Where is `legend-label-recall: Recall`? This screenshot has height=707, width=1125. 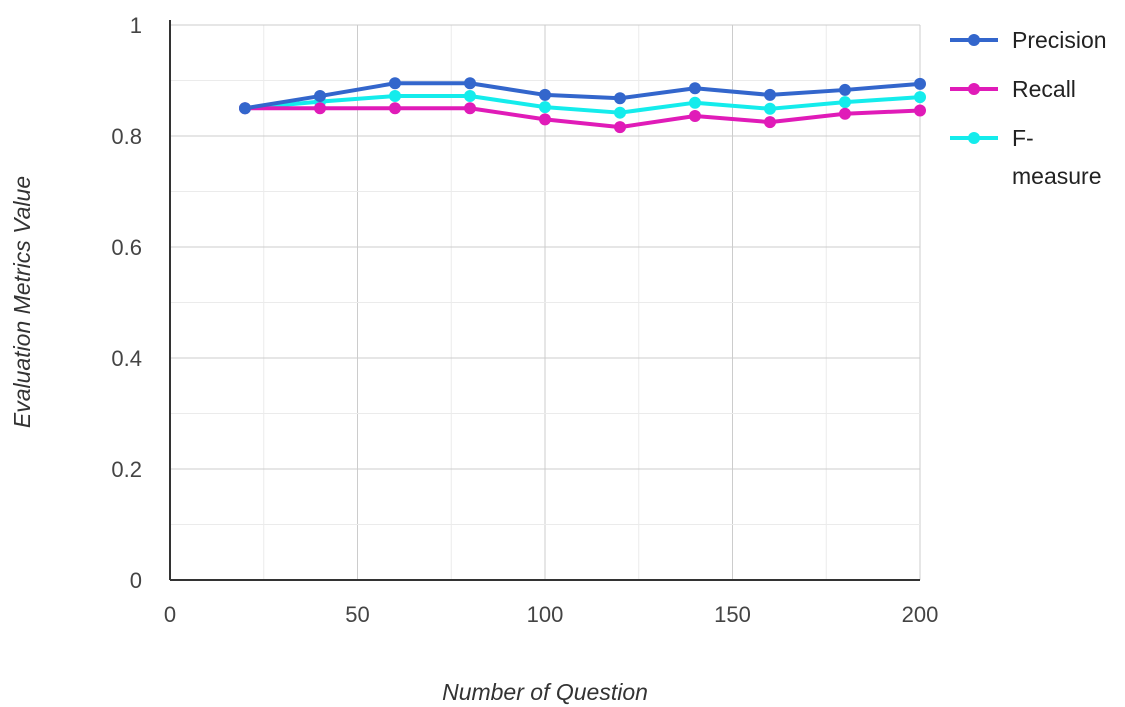
legend-label-recall: Recall is located at coordinates (1044, 89).